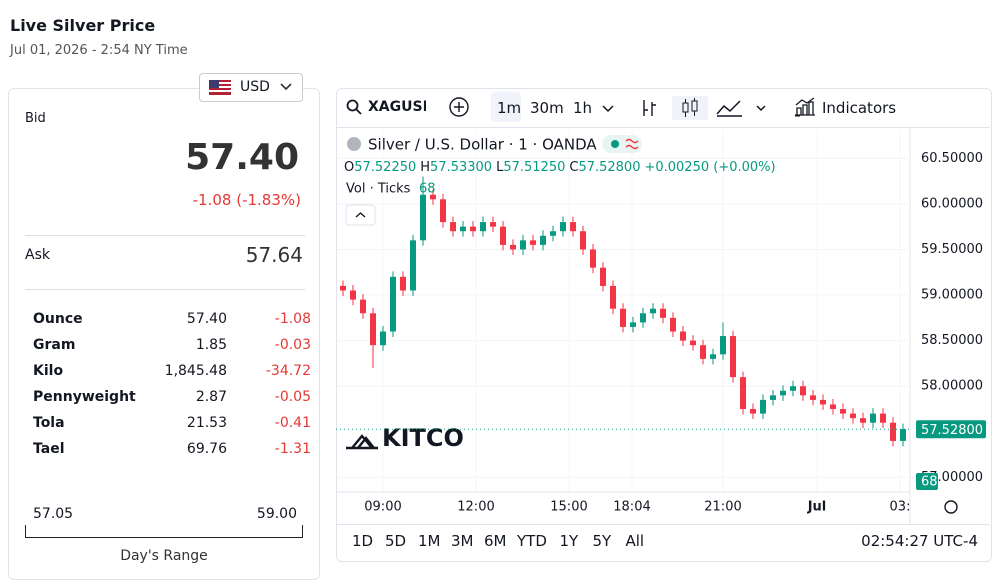  I want to click on ohlc-c: 57.52800, so click(609, 167).